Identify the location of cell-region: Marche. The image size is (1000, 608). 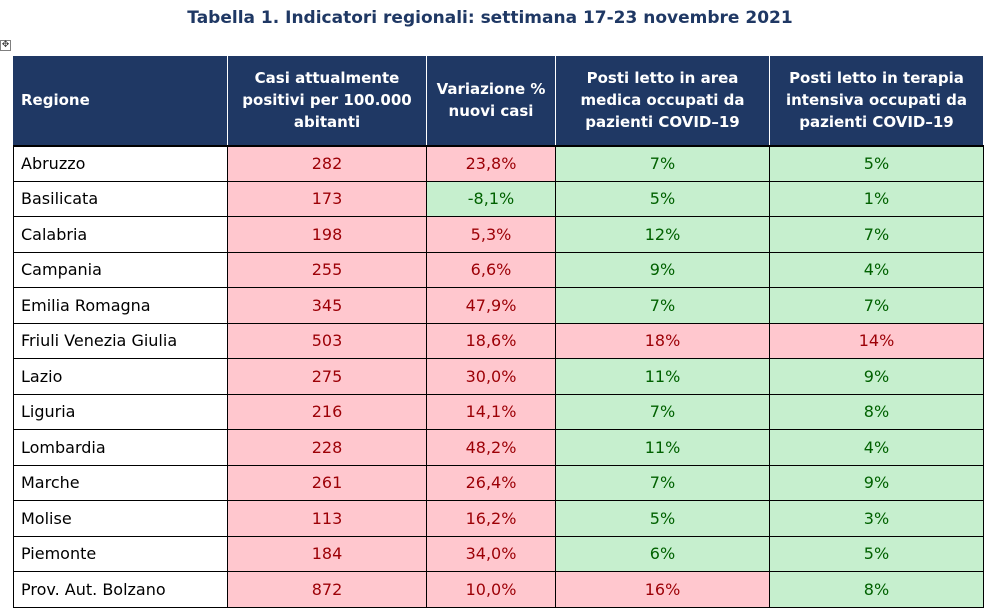
(120, 482).